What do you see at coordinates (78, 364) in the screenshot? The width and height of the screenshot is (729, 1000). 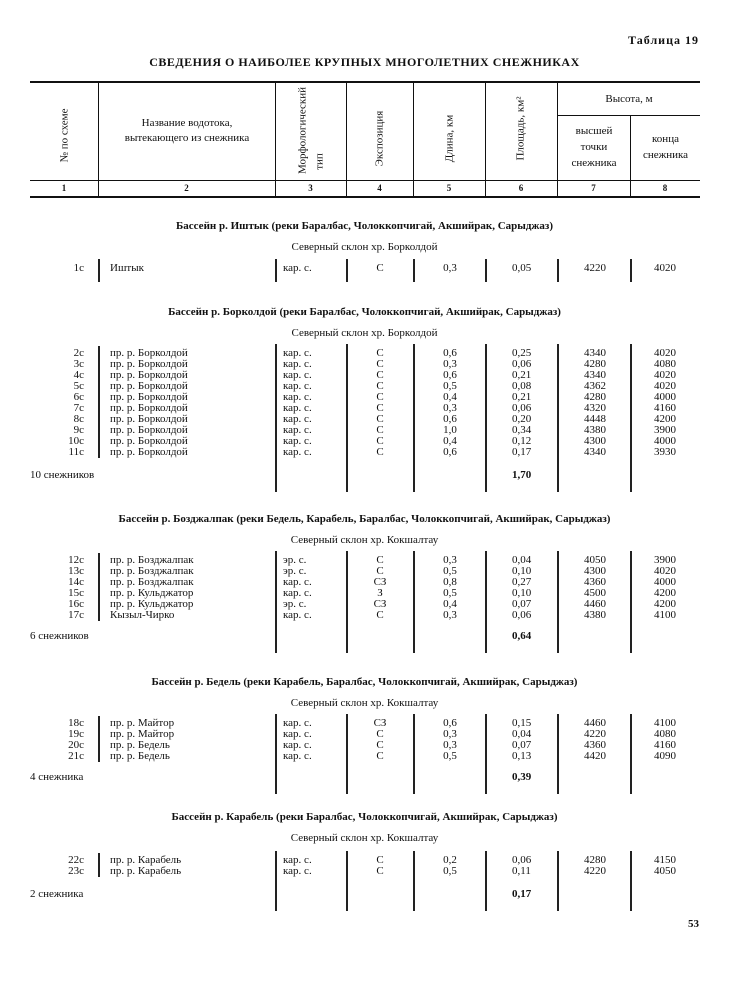 I see `cell-num: 3с` at bounding box center [78, 364].